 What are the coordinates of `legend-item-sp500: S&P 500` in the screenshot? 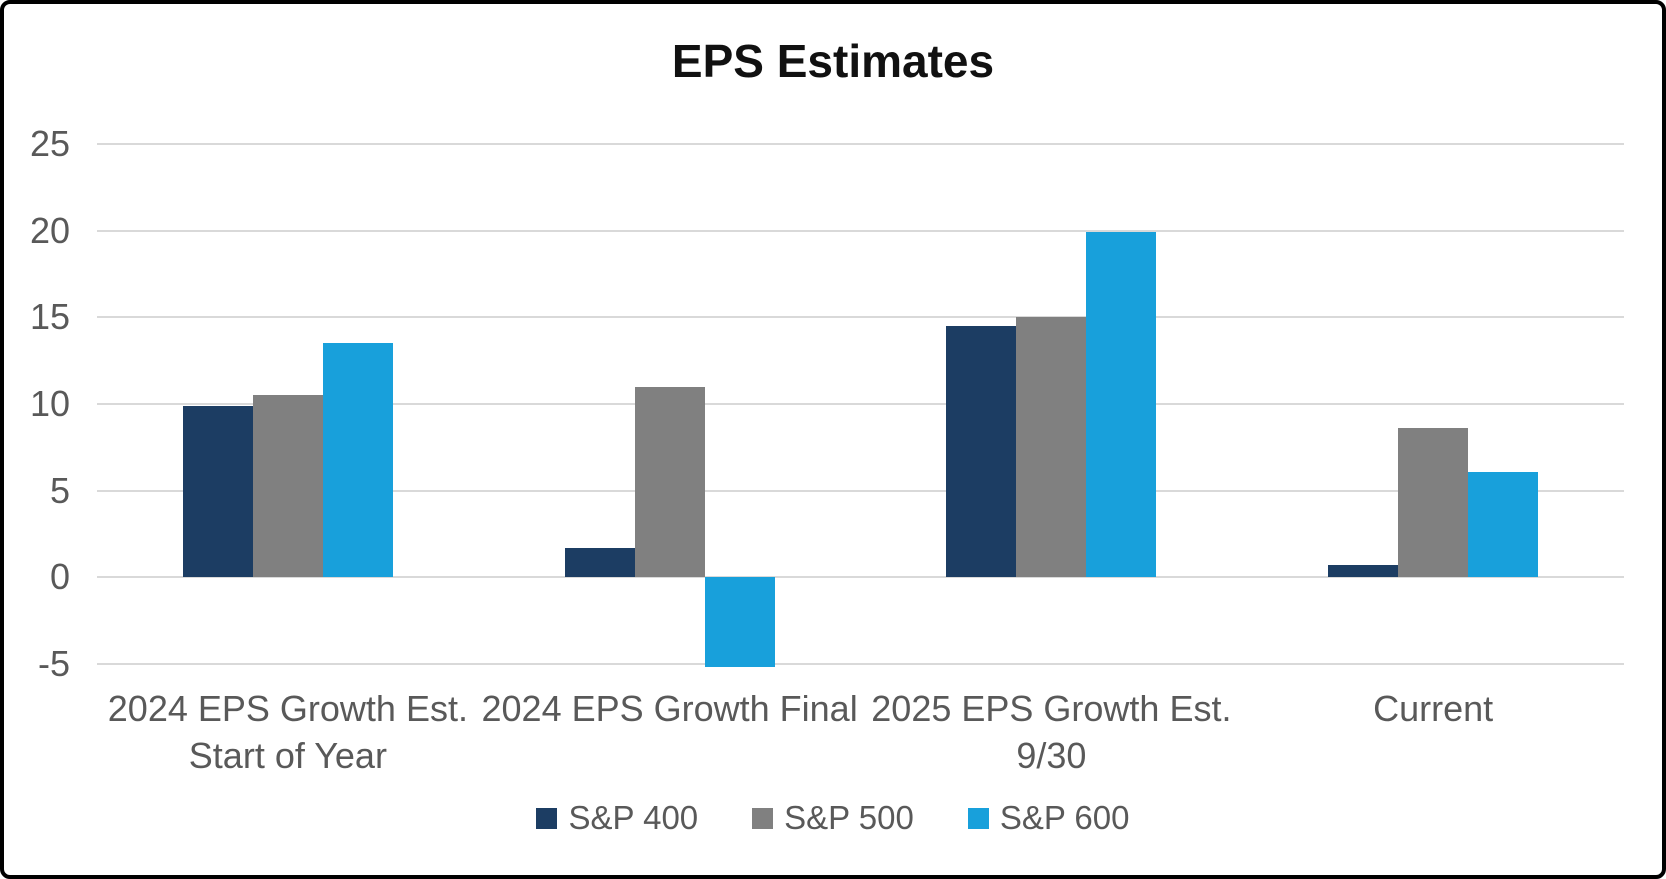 It's located at (833, 818).